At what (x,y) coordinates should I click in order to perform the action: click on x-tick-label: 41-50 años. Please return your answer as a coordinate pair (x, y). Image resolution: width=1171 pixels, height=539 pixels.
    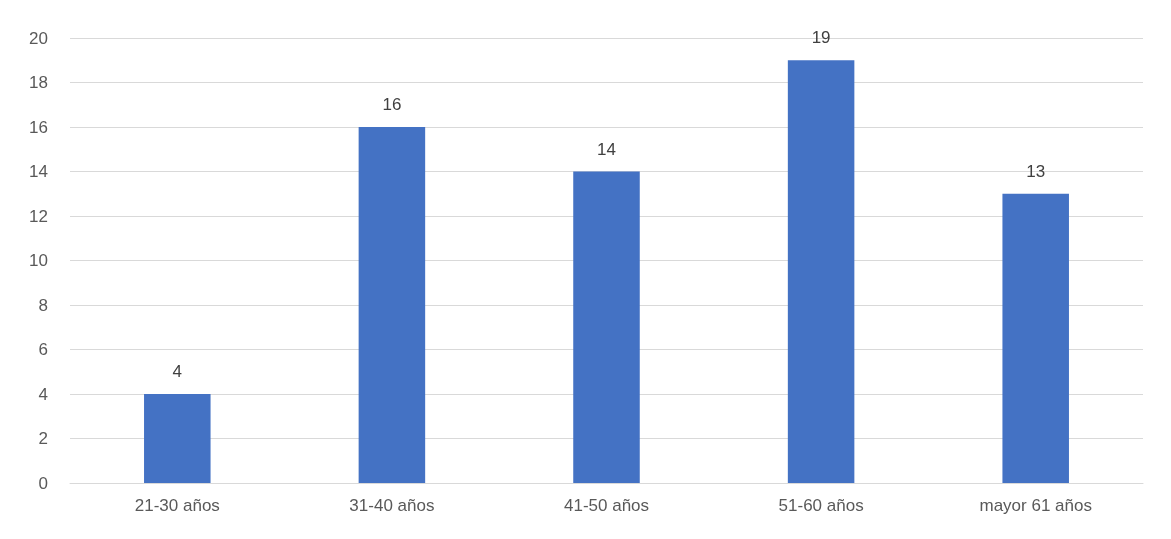
    Looking at the image, I should click on (606, 505).